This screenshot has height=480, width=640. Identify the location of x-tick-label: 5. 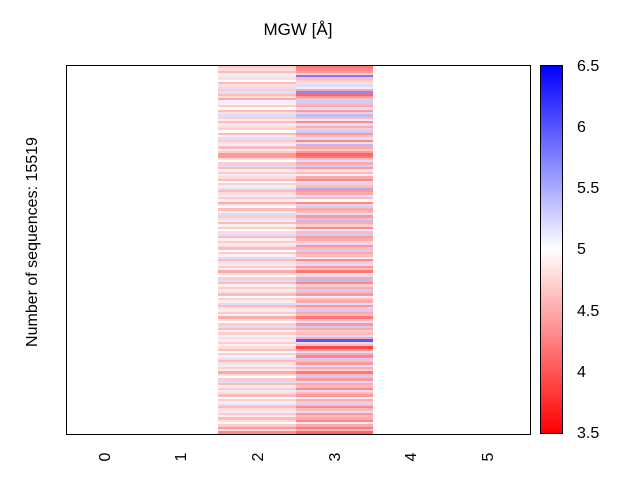
(488, 457).